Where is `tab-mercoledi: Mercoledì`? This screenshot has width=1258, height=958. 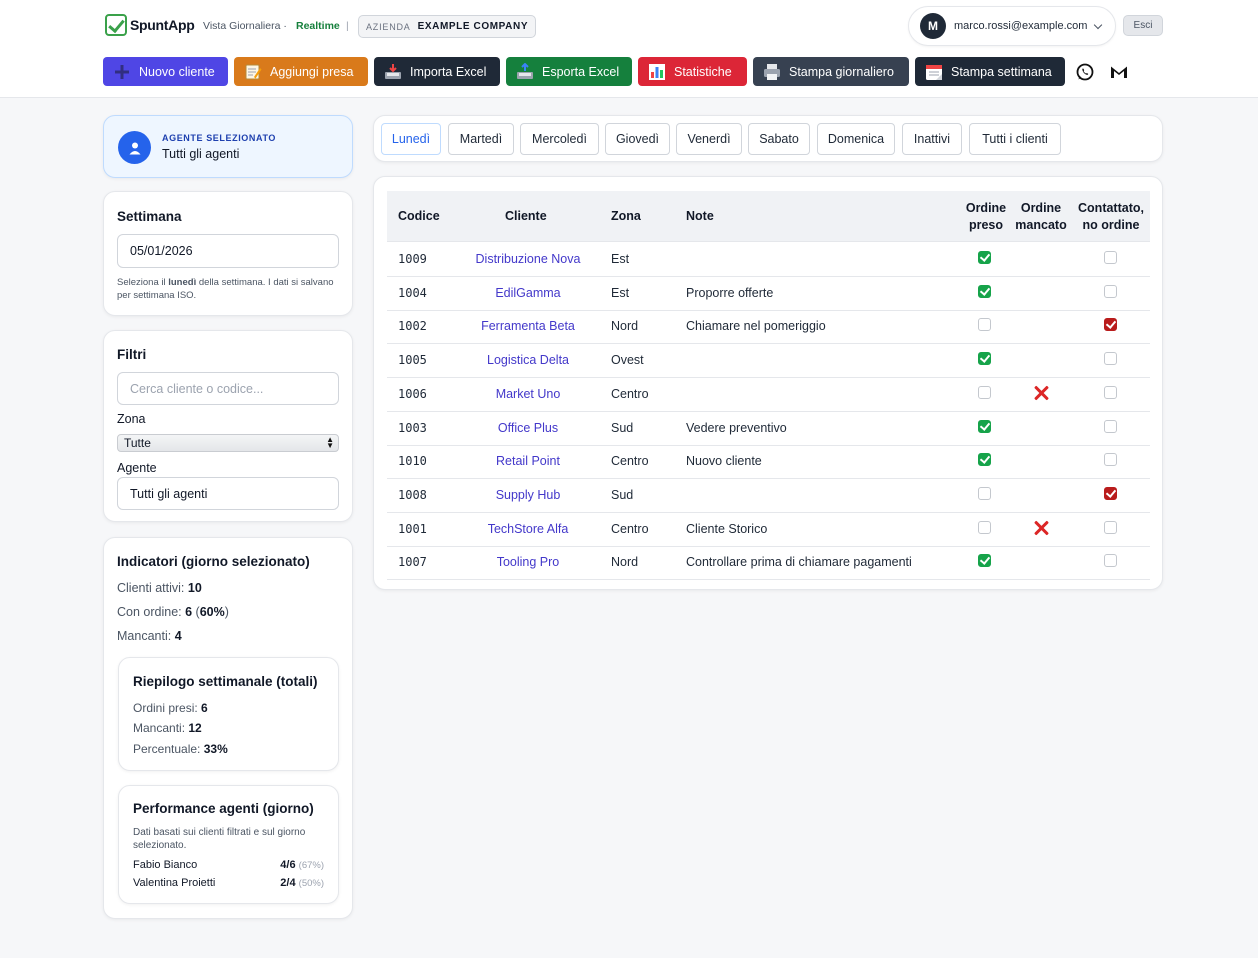 tab-mercoledi: Mercoledì is located at coordinates (559, 139).